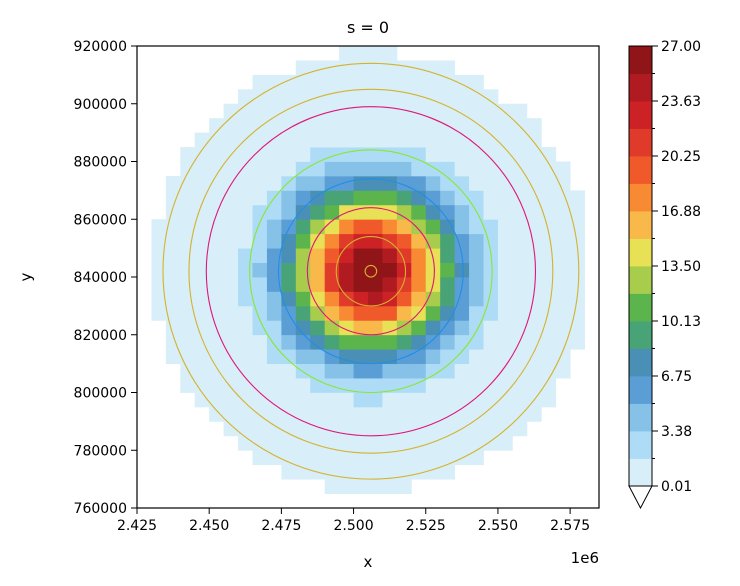 This screenshot has height=586, width=740. I want to click on colorbar-tick-label: 27.00, so click(681, 47).